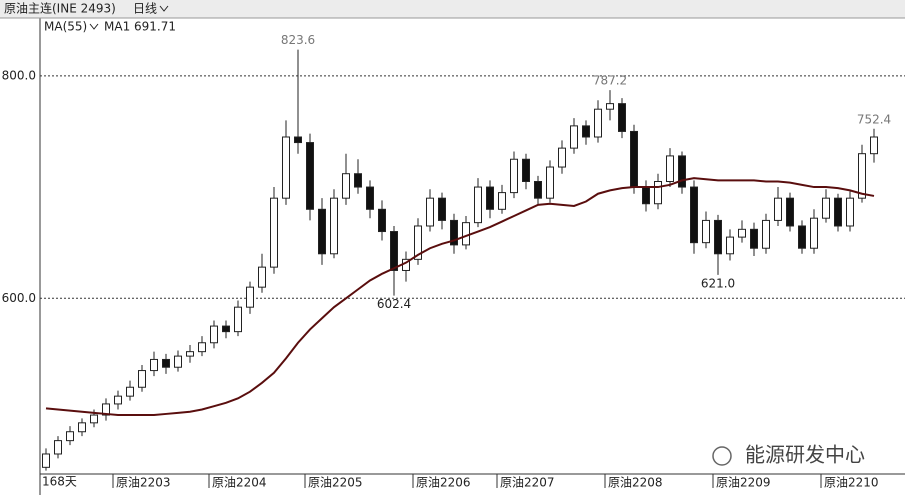 The image size is (905, 495). I want to click on header-bar, so click(452, 9).